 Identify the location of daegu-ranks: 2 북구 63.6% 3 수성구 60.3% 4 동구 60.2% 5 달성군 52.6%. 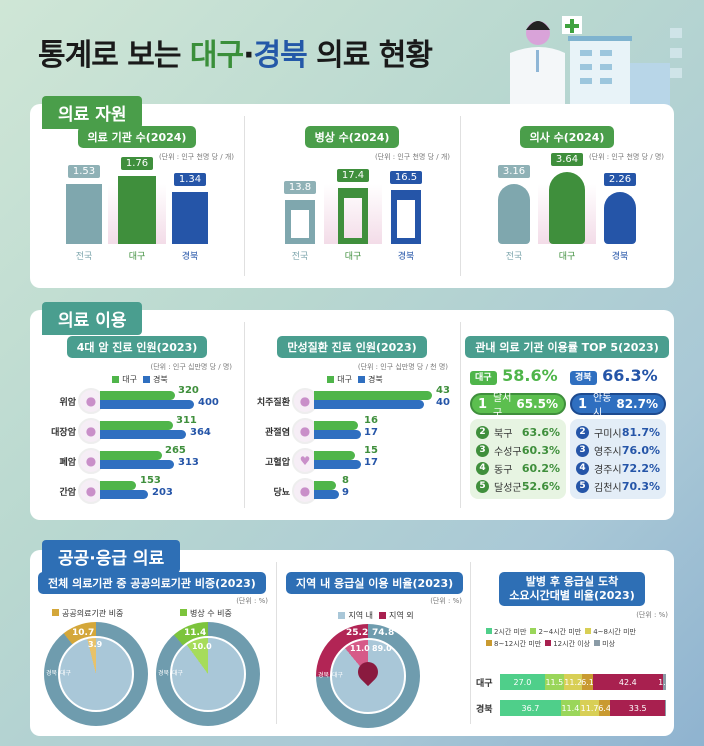
(518, 459).